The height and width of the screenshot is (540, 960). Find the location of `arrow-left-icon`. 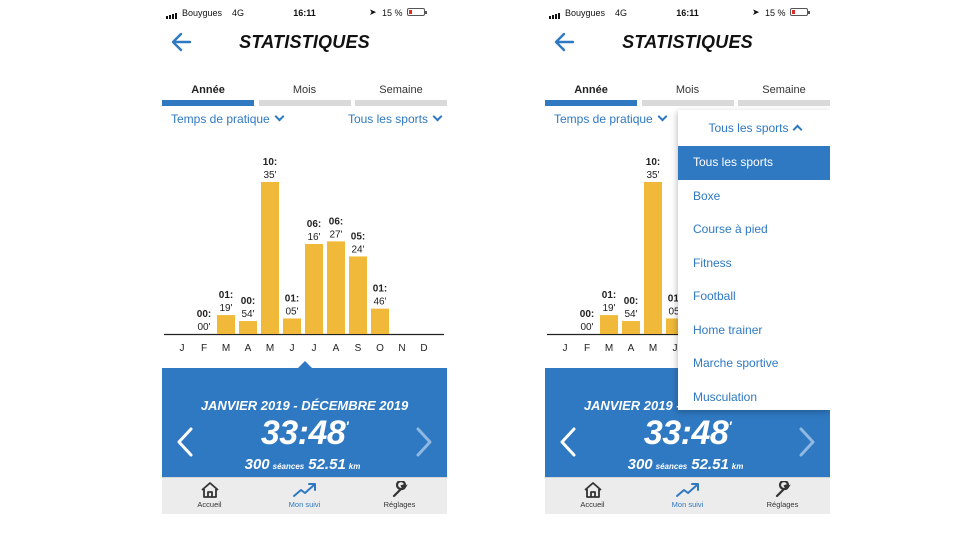

arrow-left-icon is located at coordinates (181, 42).